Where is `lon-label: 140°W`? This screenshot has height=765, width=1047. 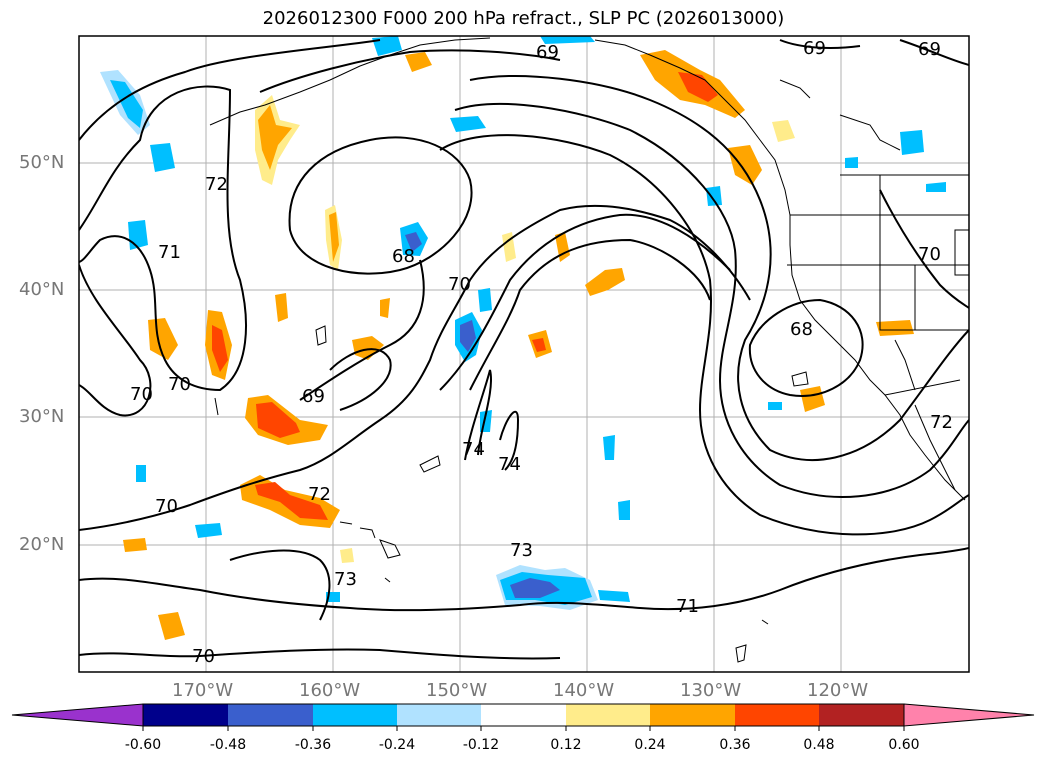
lon-label: 140°W is located at coordinates (584, 690).